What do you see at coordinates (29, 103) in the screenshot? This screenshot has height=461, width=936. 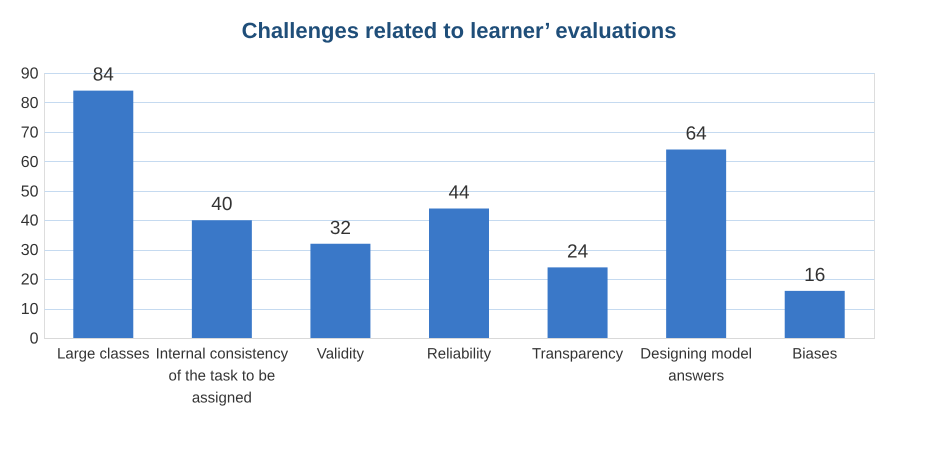 I see `y-tick-label: 80` at bounding box center [29, 103].